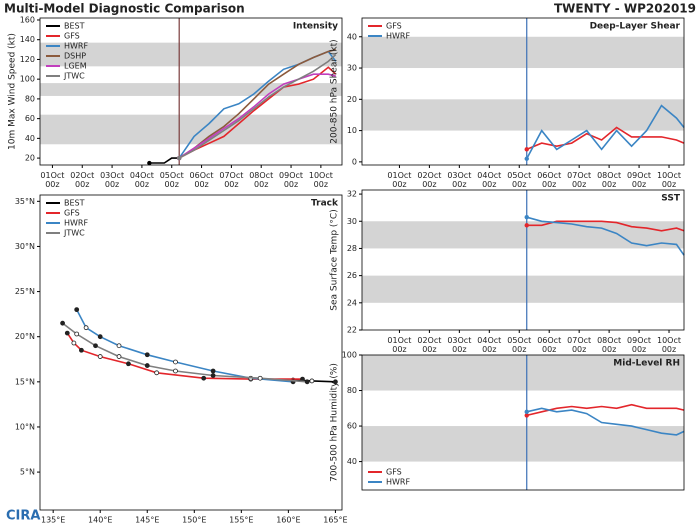 The width and height of the screenshot is (700, 525). What do you see at coordinates (349, 355) in the screenshot?
I see `y-tick-label: 100` at bounding box center [349, 355].